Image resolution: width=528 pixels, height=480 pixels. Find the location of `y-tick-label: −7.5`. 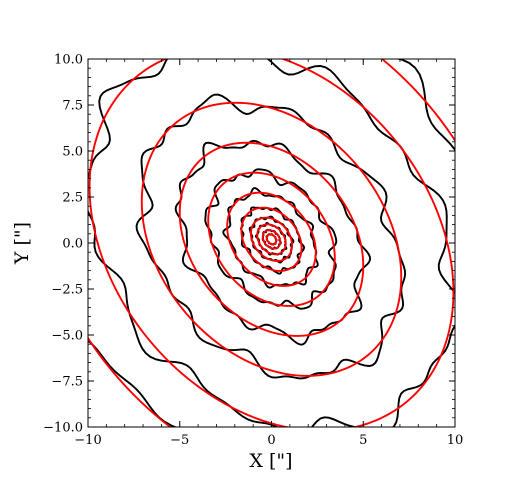

y-tick-label: −7.5 is located at coordinates (67, 382).